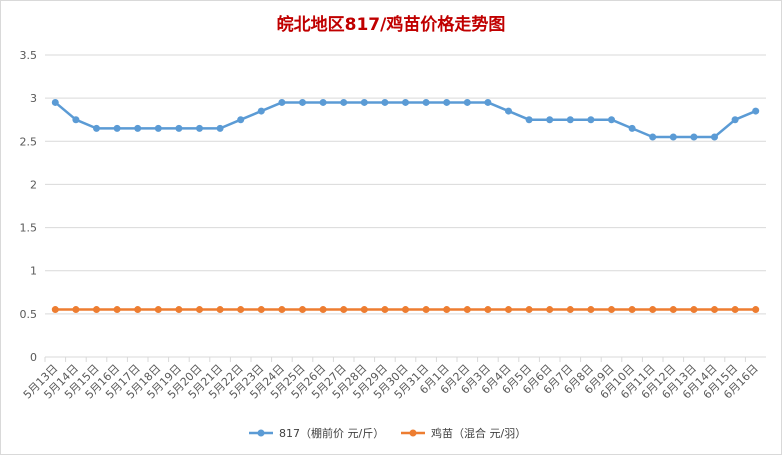 This screenshot has width=782, height=455. What do you see at coordinates (331, 433) in the screenshot?
I see `legend-label: 817（棚前价 元/斤）` at bounding box center [331, 433].